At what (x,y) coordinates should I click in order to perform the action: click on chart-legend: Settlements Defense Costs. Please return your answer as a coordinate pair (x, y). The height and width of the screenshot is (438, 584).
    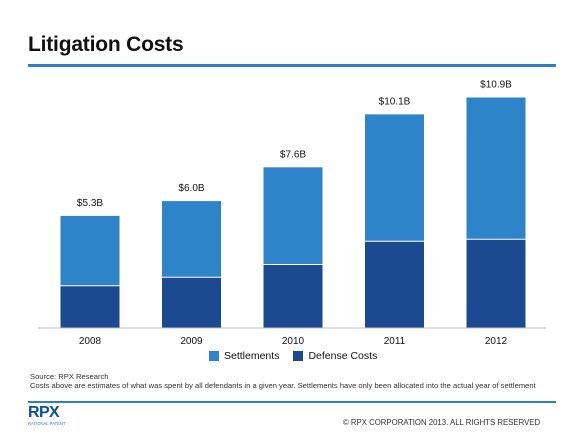
    Looking at the image, I should click on (300, 356).